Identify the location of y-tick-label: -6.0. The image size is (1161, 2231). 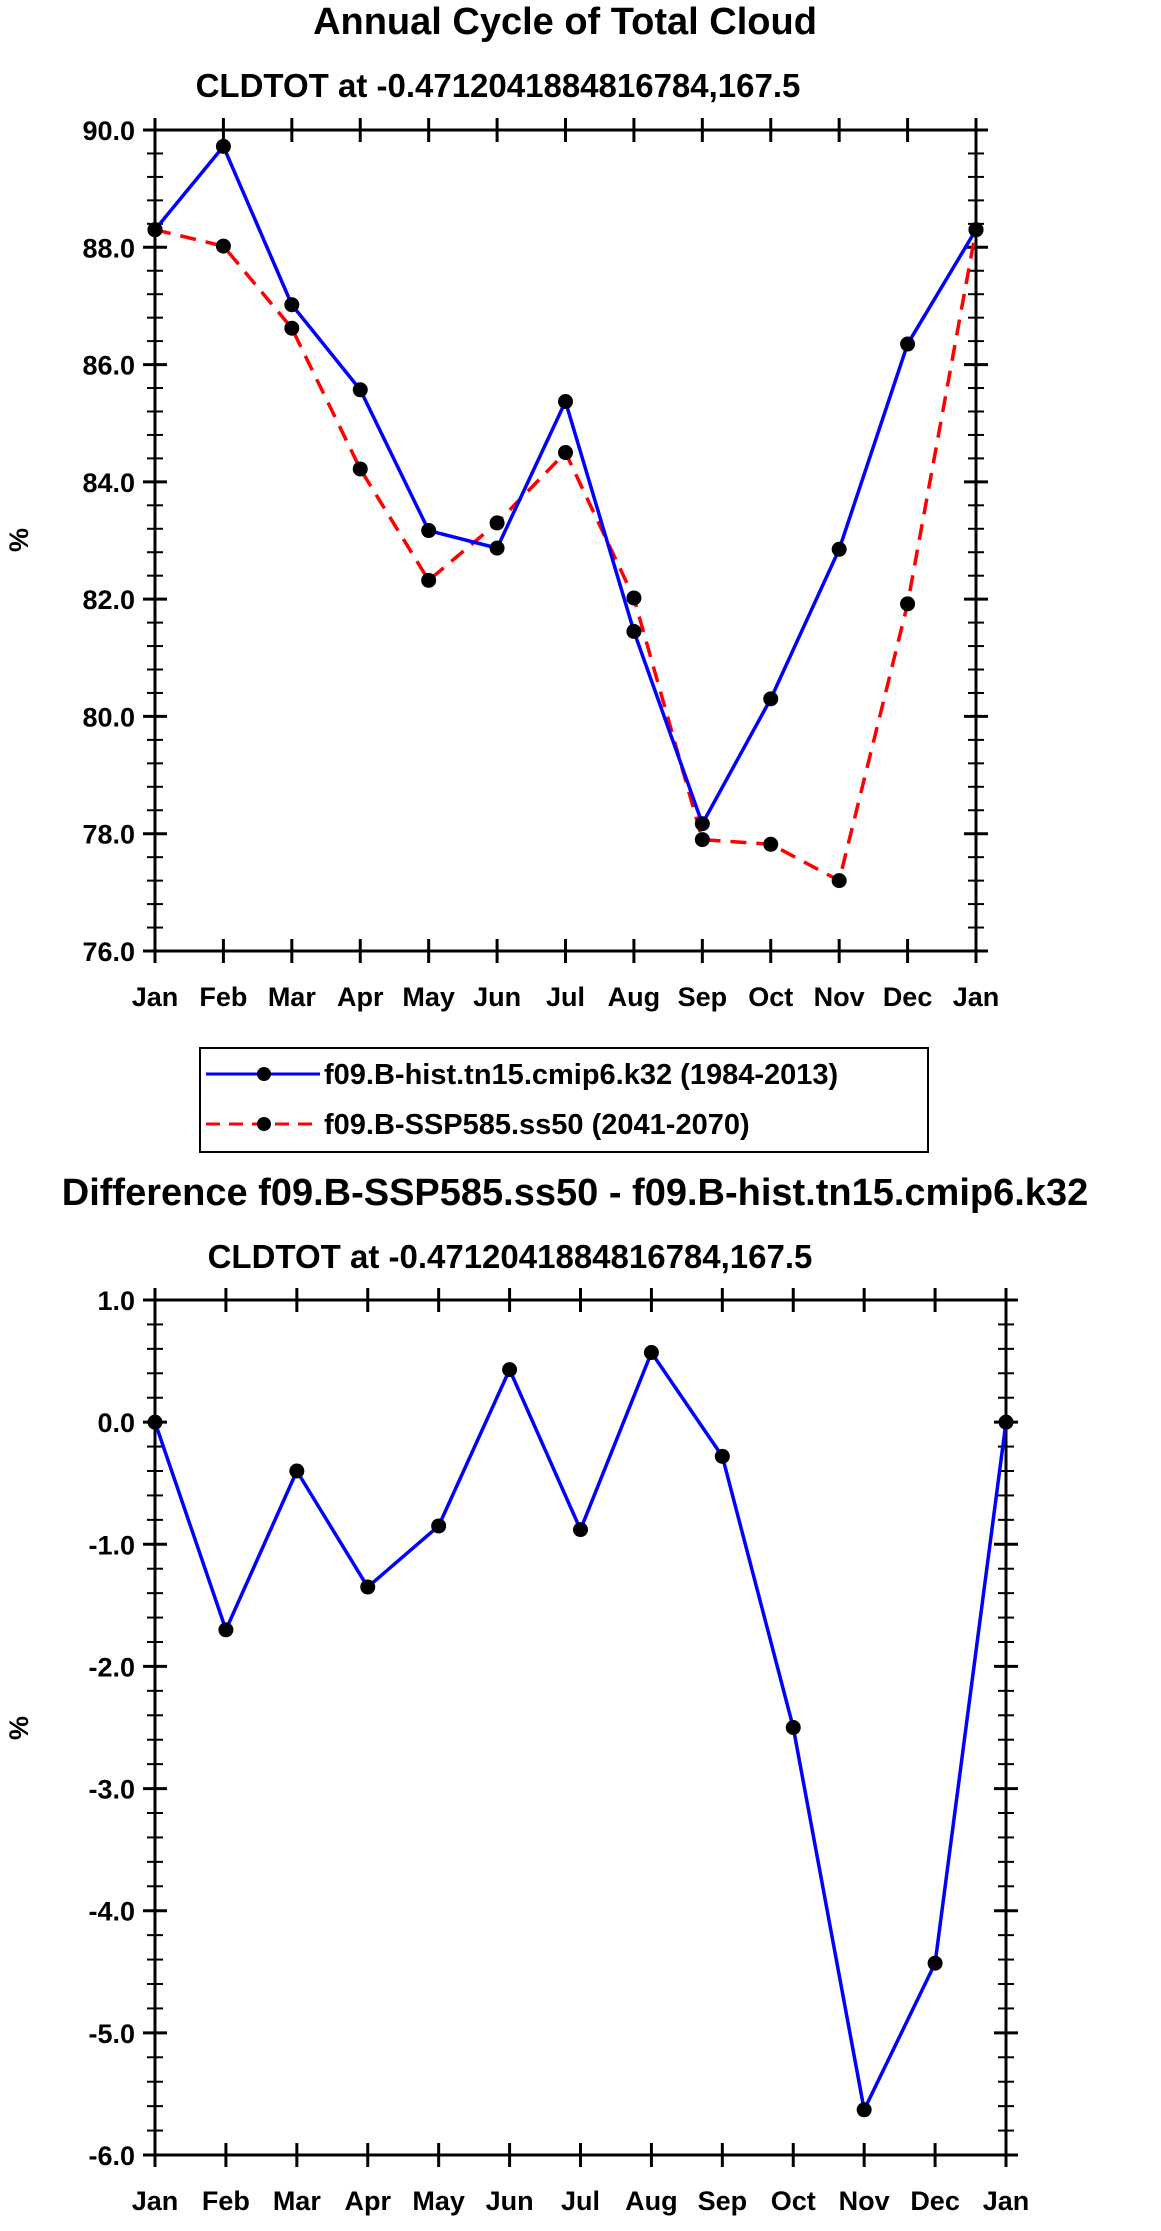
(111, 2156).